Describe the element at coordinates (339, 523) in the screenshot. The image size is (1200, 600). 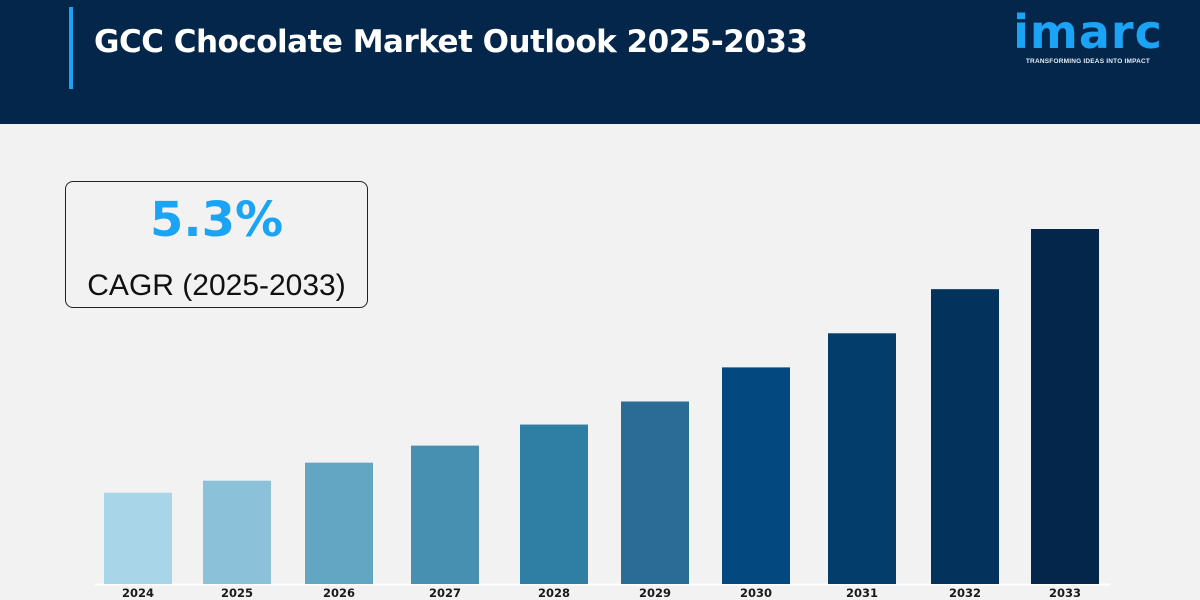
I see `bar-2026` at that location.